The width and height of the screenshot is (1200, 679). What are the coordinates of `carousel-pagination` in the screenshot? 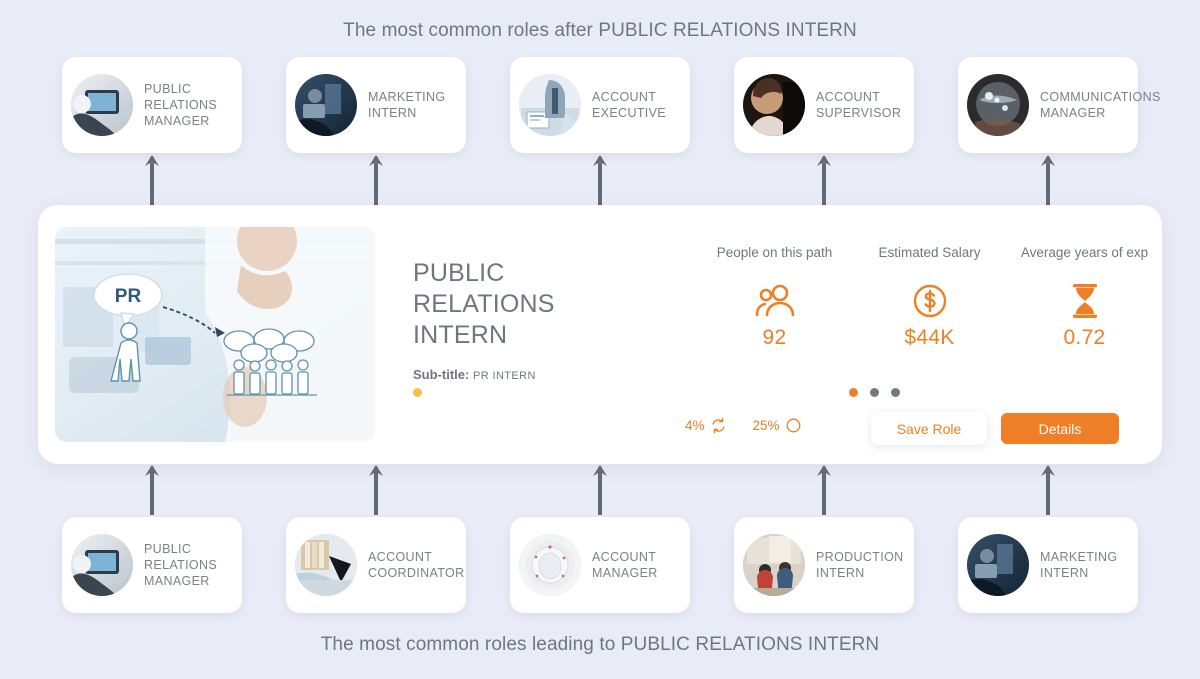 It's located at (874, 392).